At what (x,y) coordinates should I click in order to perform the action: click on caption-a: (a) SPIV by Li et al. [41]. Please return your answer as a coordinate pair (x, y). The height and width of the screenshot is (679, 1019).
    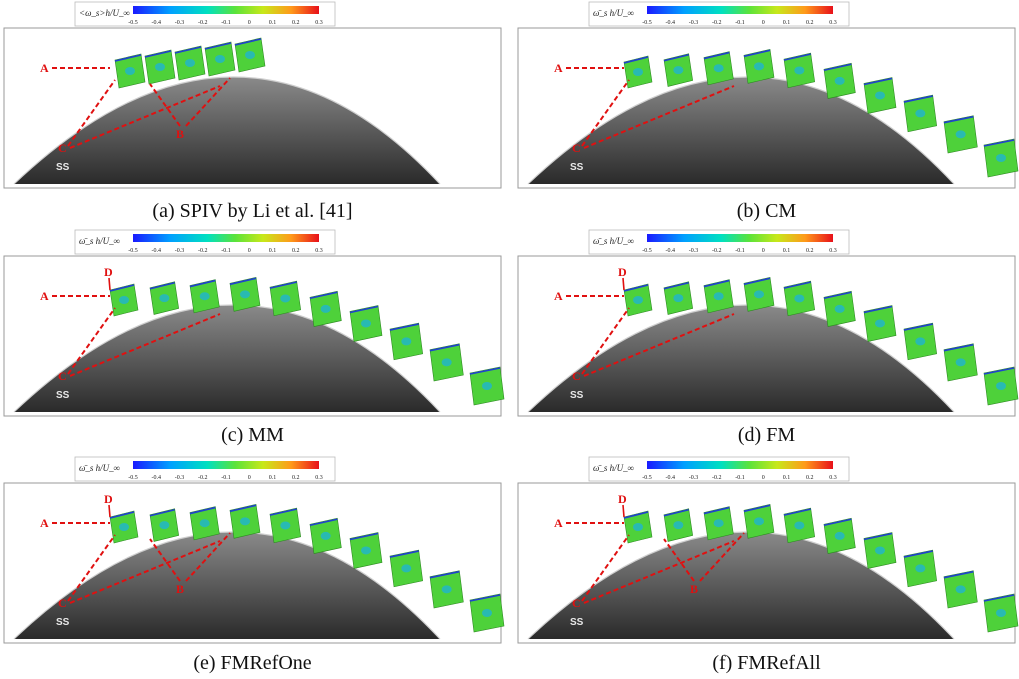
    Looking at the image, I should click on (252, 211).